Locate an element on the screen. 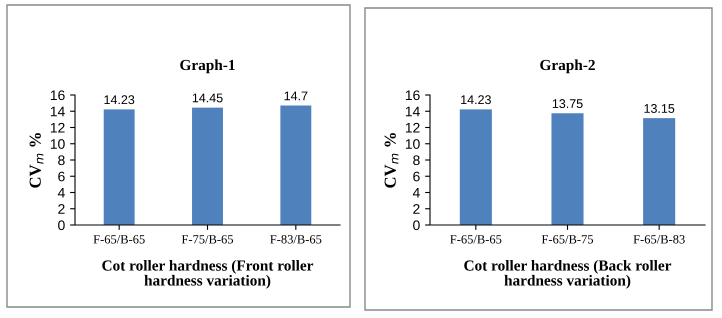 Image resolution: width=722 pixels, height=318 pixels. x-tick-label: F-75/B-65 is located at coordinates (208, 239).